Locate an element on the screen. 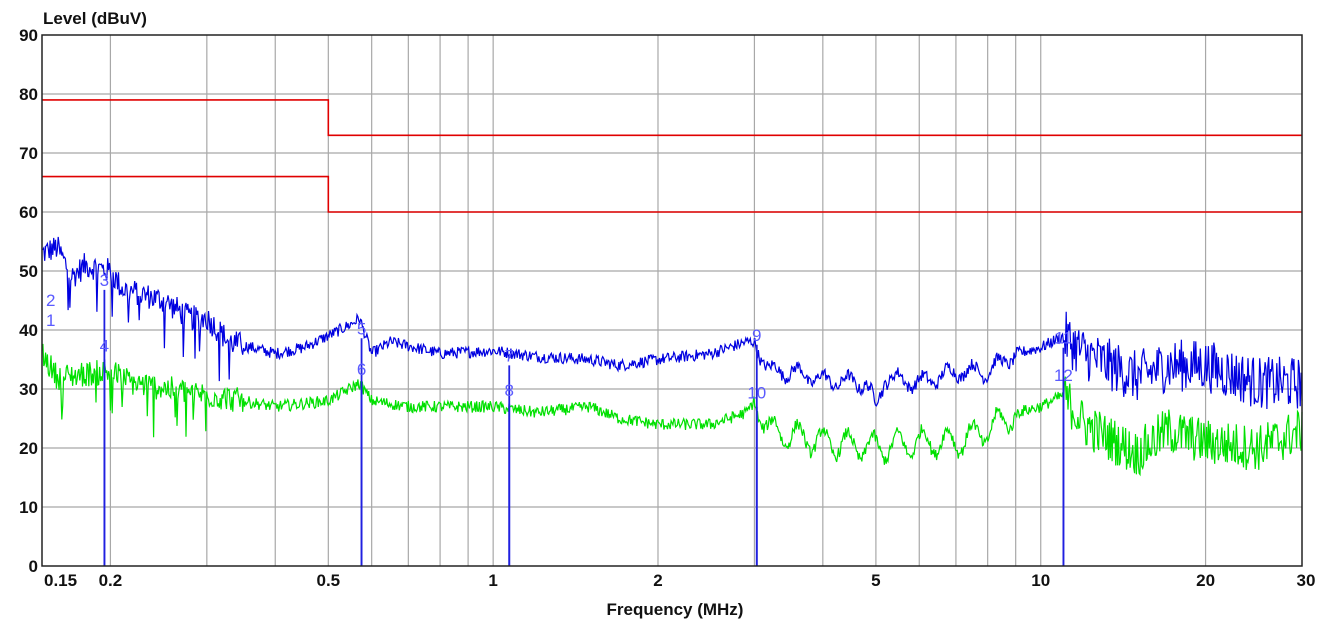 Image resolution: width=1333 pixels, height=629 pixels. x-tick-label: 0.2 is located at coordinates (111, 580).